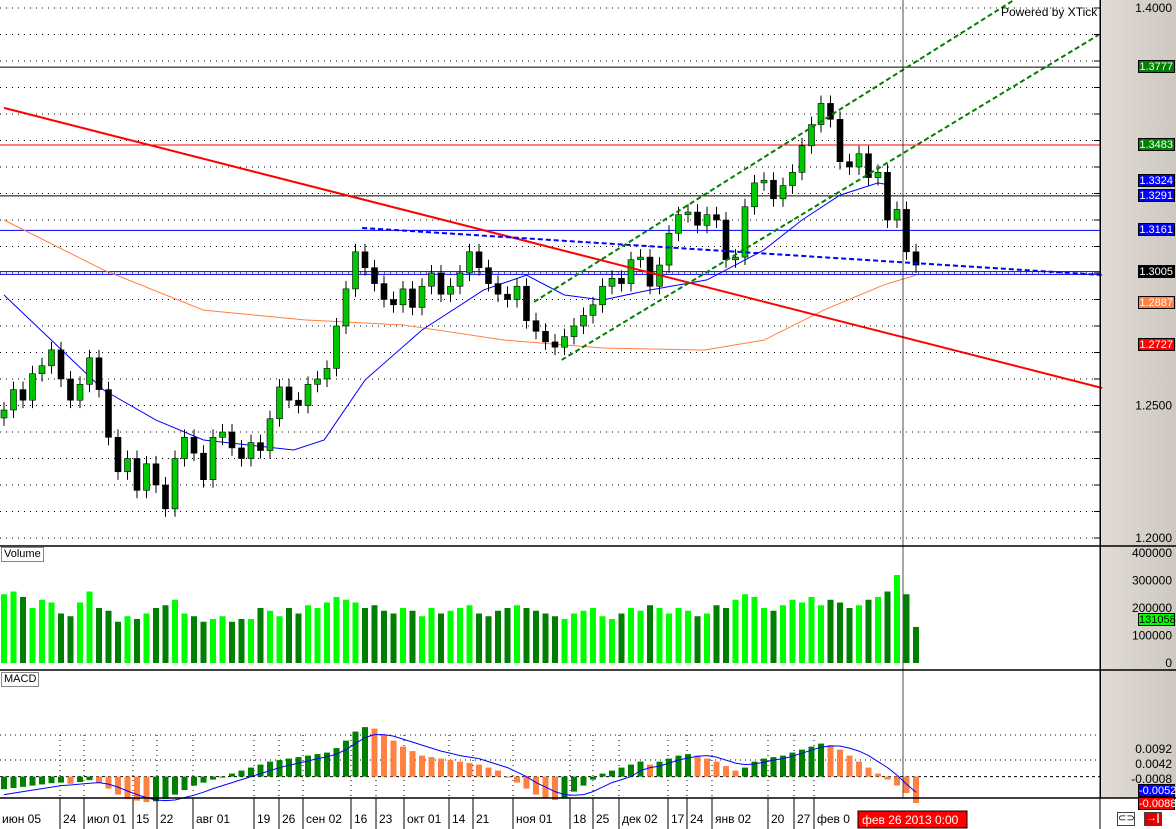  I want to click on time-axis-label: 24, so click(697, 819).